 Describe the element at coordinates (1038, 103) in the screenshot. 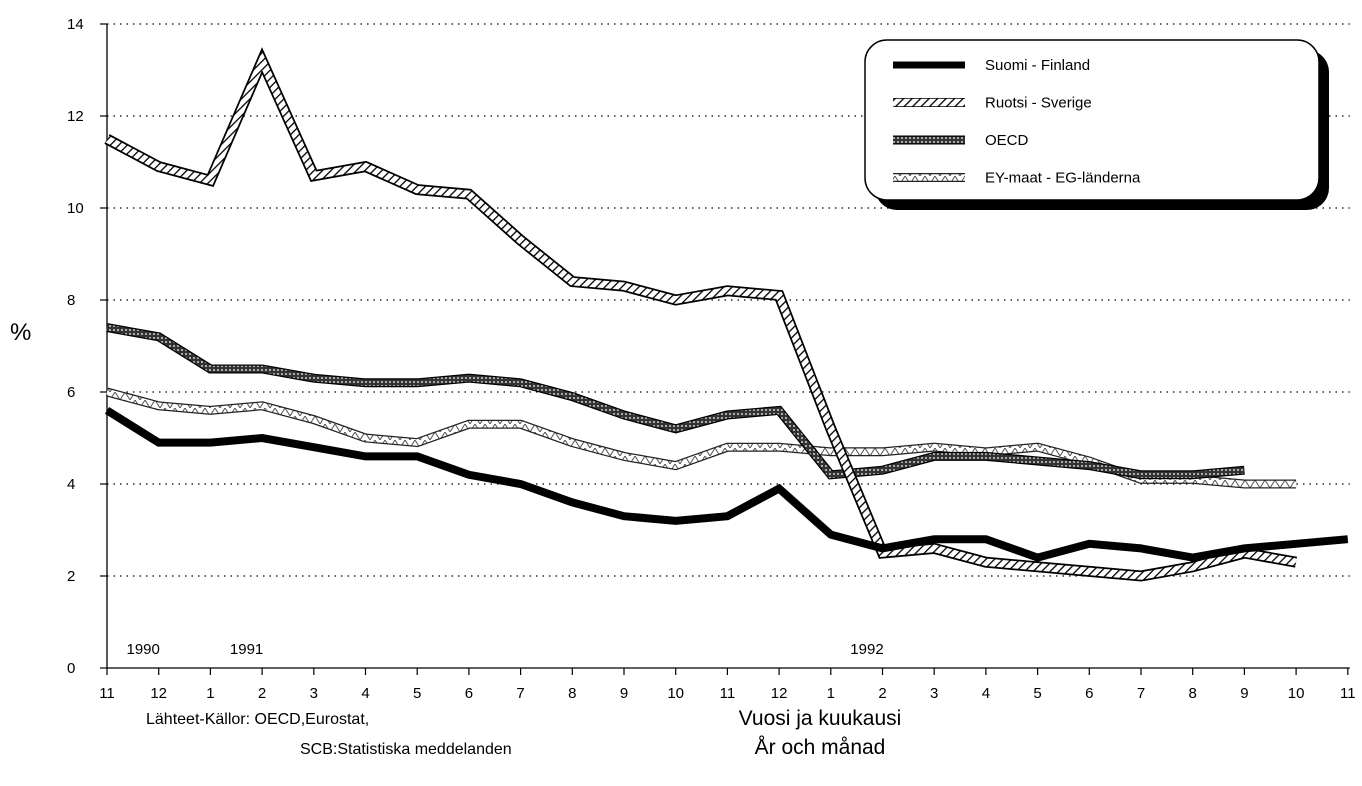

I see `legend-label: Ruotsi - Sverige` at that location.